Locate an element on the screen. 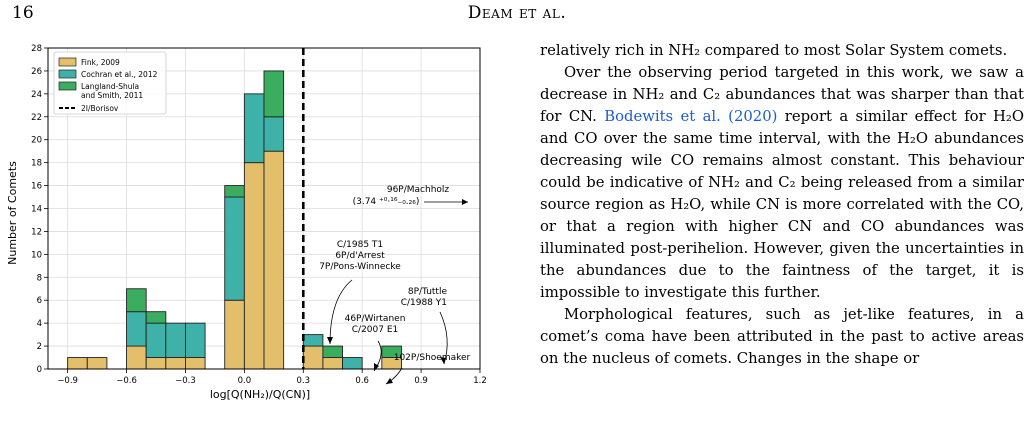 Image resolution: width=1034 pixels, height=434 pixels. y-tick-label: 18 is located at coordinates (36, 164).